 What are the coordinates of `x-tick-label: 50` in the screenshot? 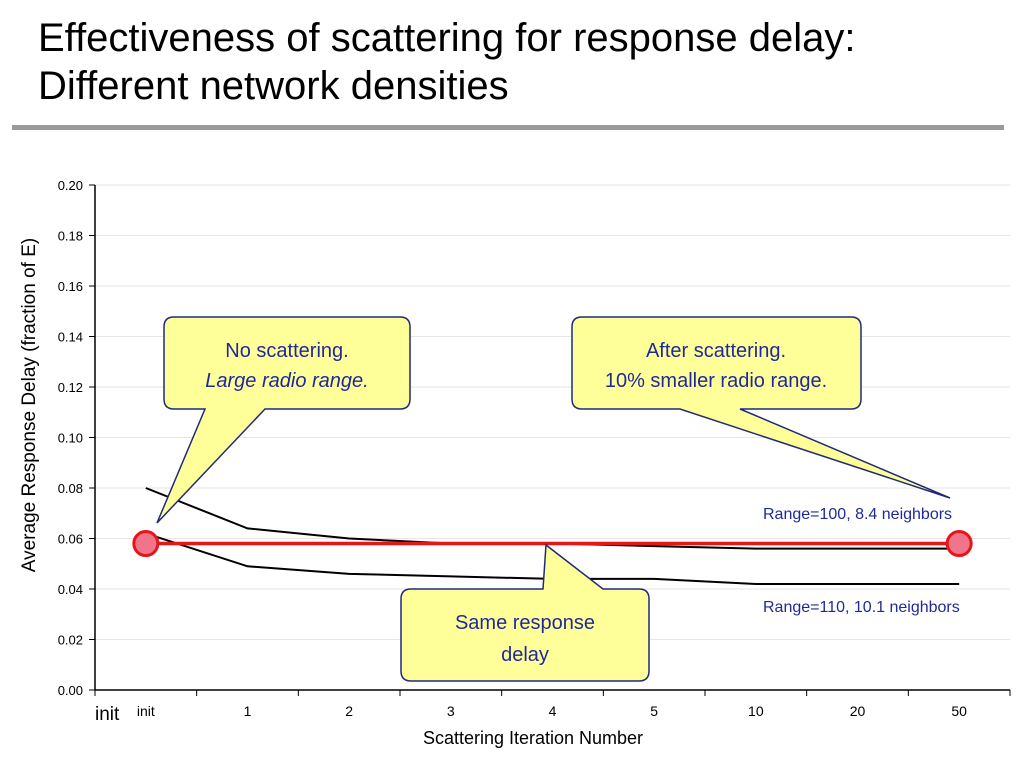 It's located at (959, 711).